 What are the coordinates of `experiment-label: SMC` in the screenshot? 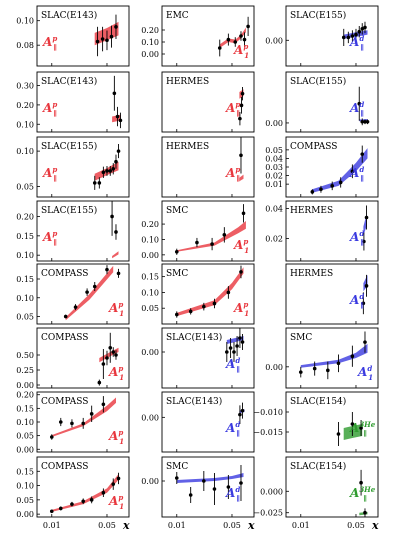 It's located at (177, 274).